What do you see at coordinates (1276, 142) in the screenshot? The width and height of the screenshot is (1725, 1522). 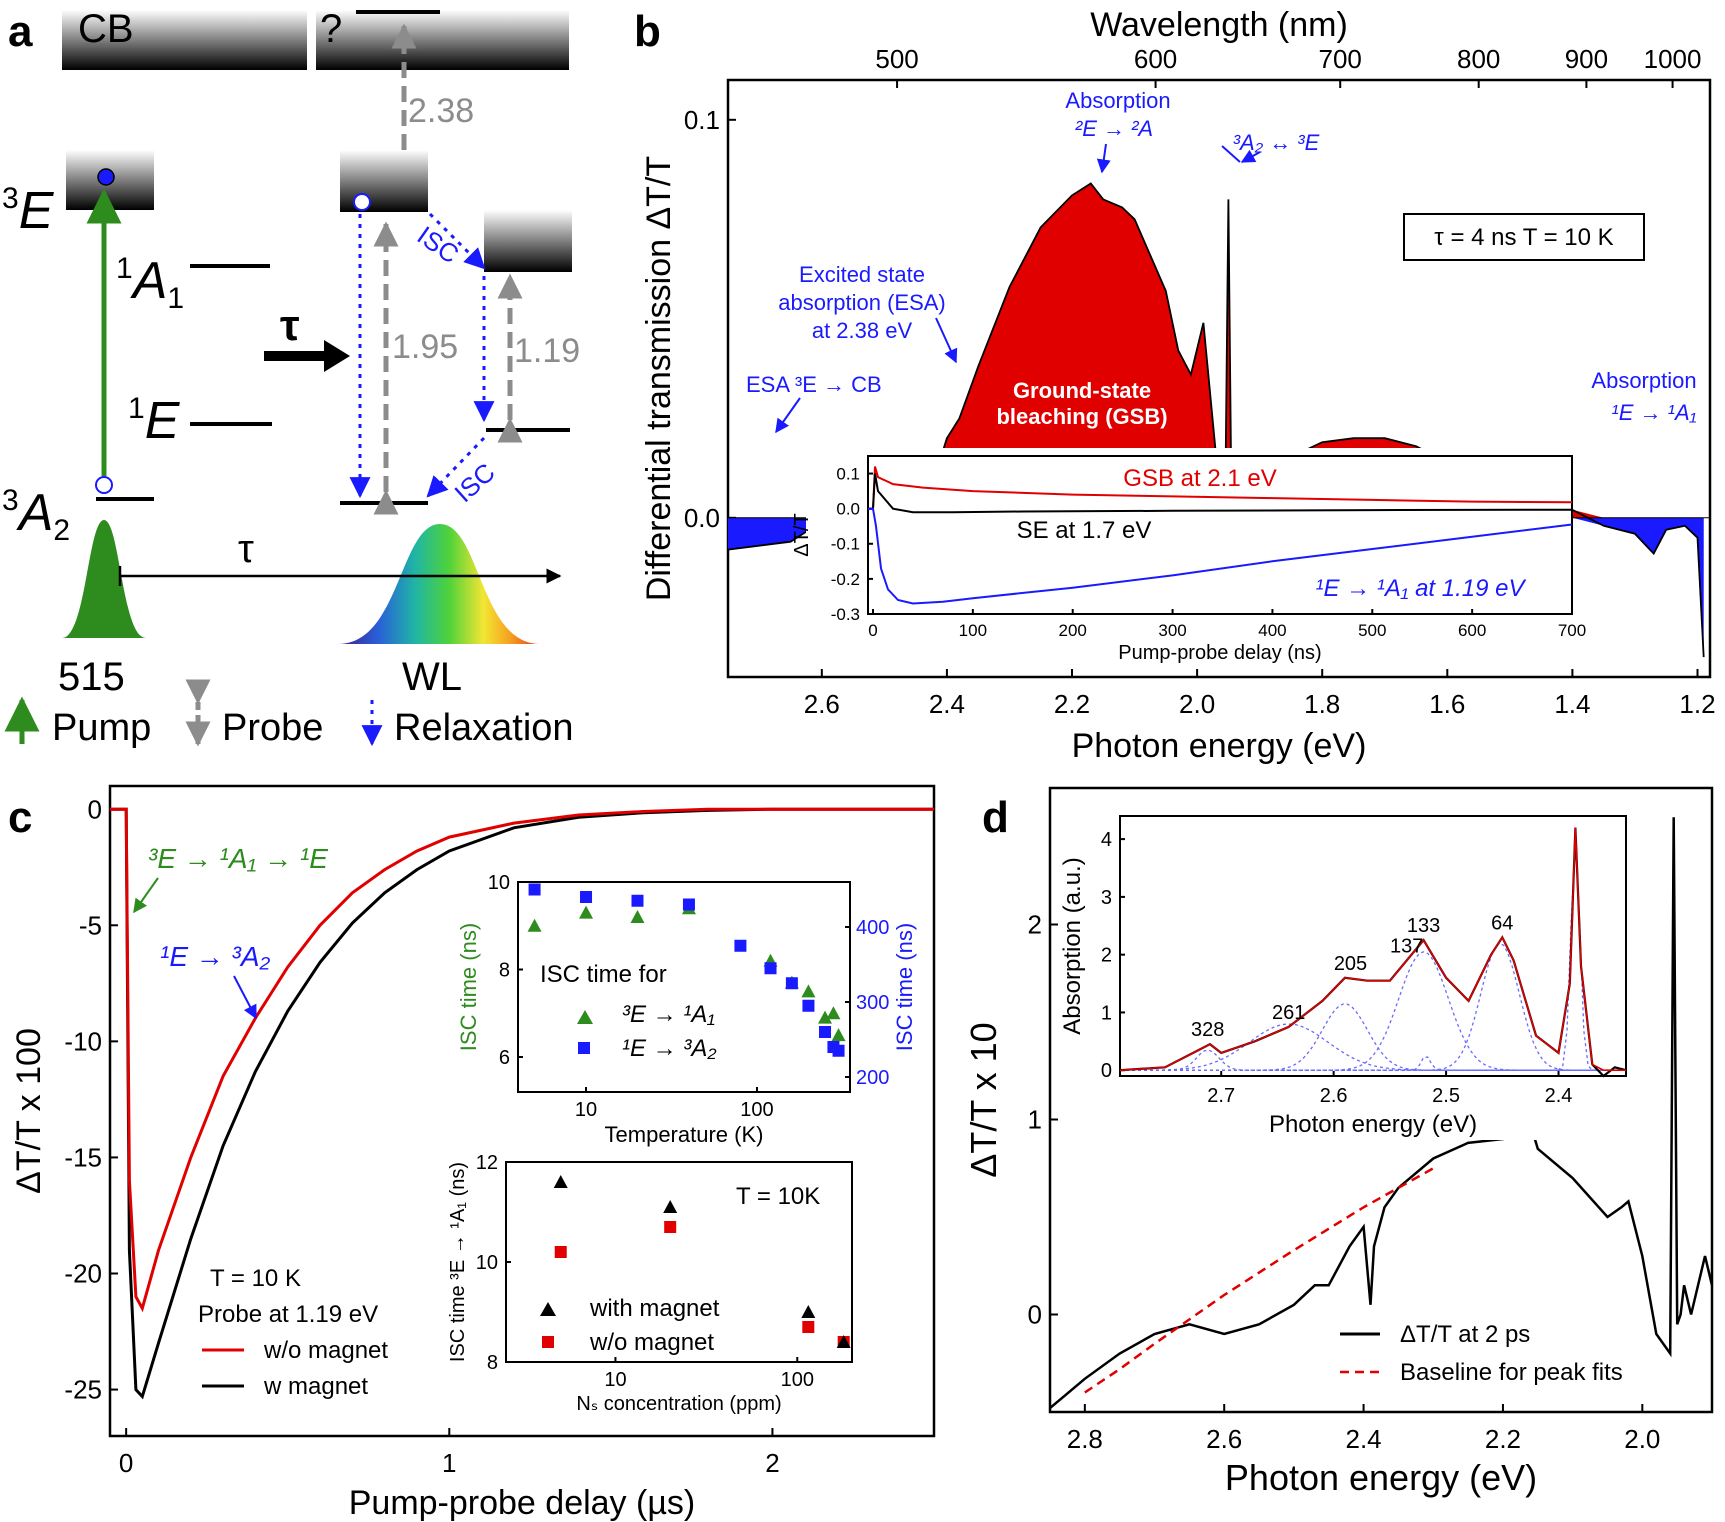 I see `annot-a2-e3: ³A₂ ↔ ³E` at bounding box center [1276, 142].